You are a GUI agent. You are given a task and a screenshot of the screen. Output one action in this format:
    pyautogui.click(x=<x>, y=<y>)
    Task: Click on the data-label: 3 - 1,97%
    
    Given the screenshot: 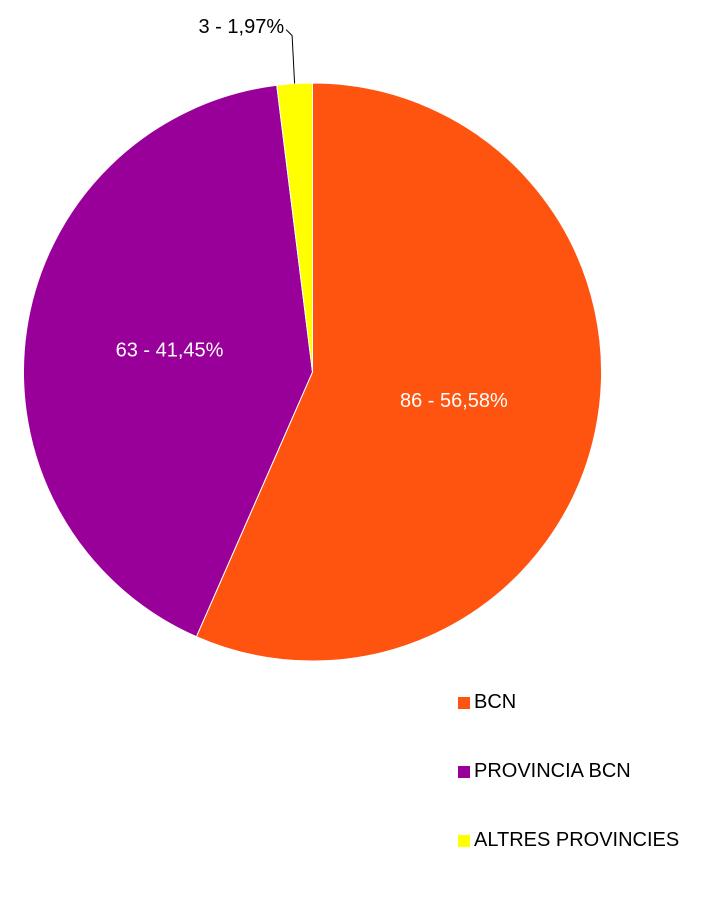 What is the action you would take?
    pyautogui.click(x=242, y=27)
    